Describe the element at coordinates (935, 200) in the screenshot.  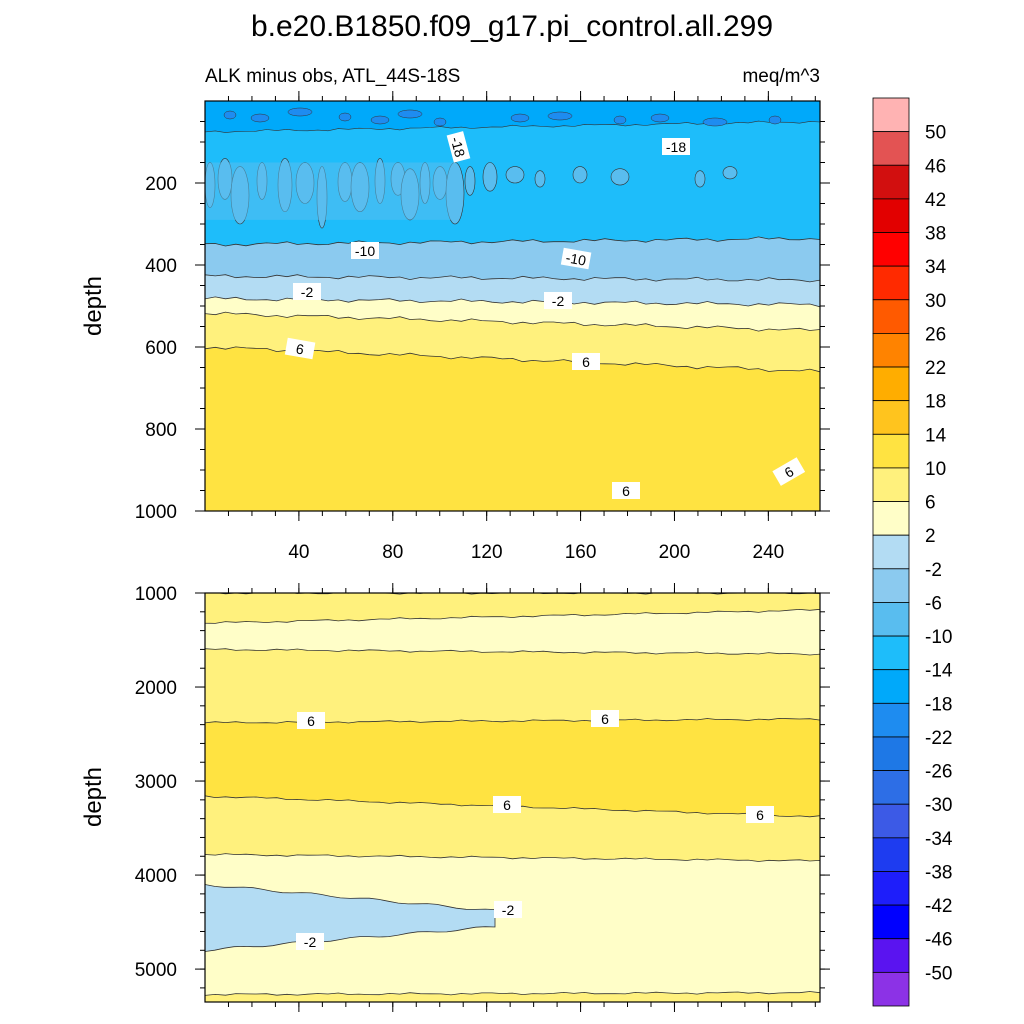
I see `colorbar-label: 42` at that location.